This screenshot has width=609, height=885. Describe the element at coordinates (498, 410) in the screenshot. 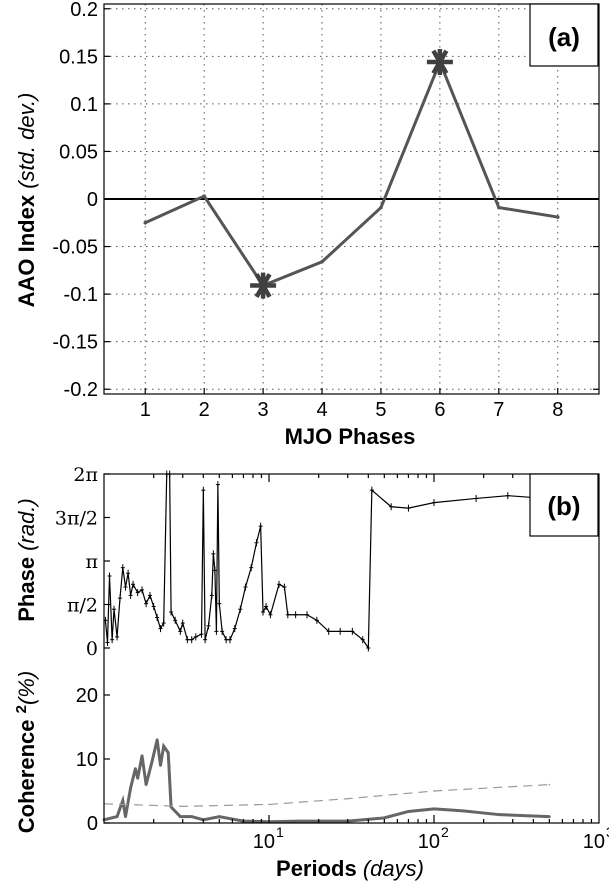

I see `panel-a-xtick-label: 7` at that location.